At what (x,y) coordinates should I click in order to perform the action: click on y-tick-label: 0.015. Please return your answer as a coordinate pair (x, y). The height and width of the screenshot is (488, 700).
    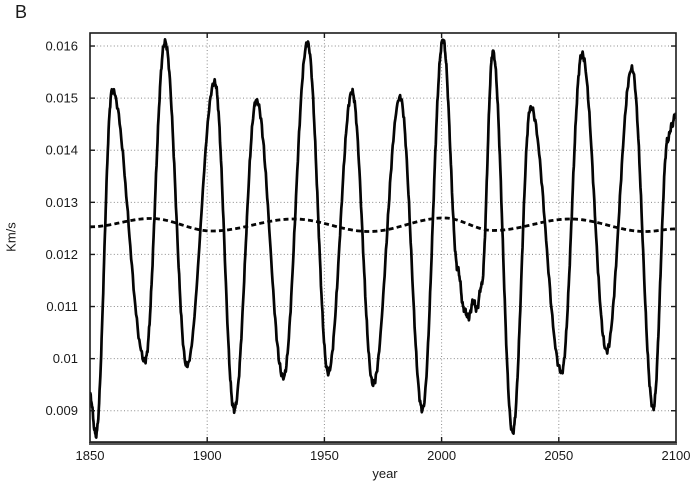
    Looking at the image, I should click on (61, 98).